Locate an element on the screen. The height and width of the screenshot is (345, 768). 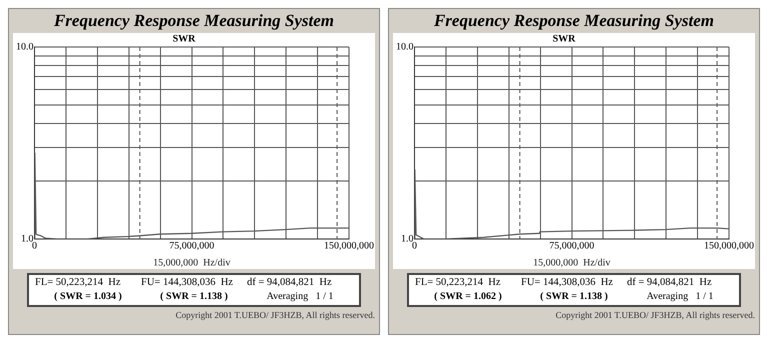
text: ( SWR = 1.062 ) is located at coordinates (468, 297).